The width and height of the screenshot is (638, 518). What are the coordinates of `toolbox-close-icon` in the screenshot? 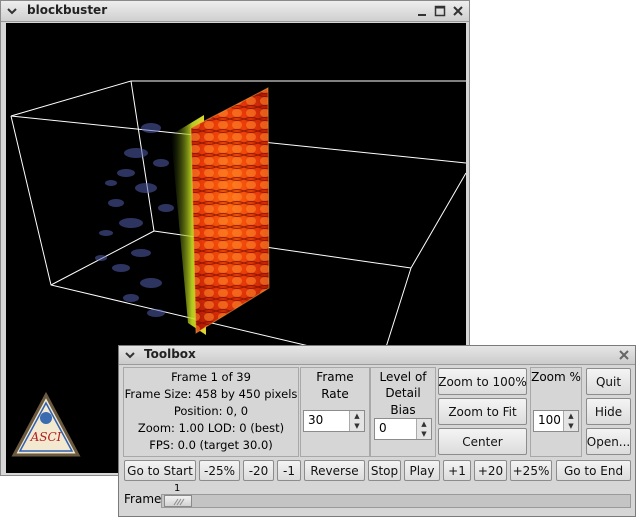 It's located at (624, 355).